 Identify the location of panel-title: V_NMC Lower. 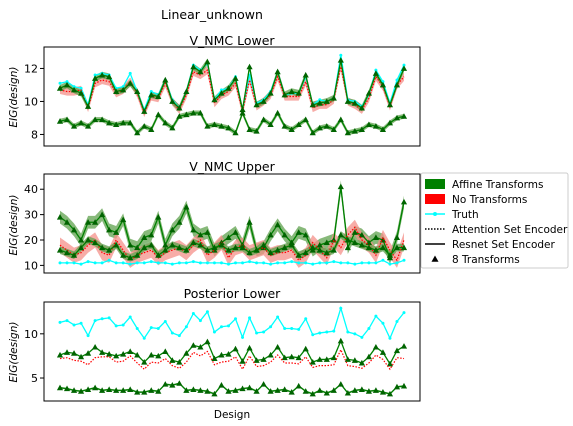
(232, 40).